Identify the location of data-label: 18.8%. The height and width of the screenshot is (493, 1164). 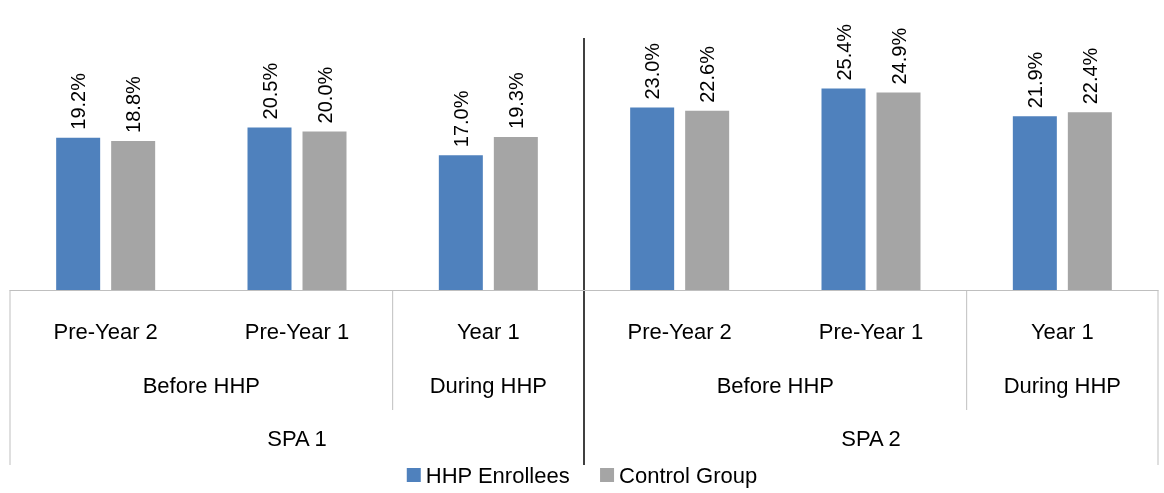
(133, 104).